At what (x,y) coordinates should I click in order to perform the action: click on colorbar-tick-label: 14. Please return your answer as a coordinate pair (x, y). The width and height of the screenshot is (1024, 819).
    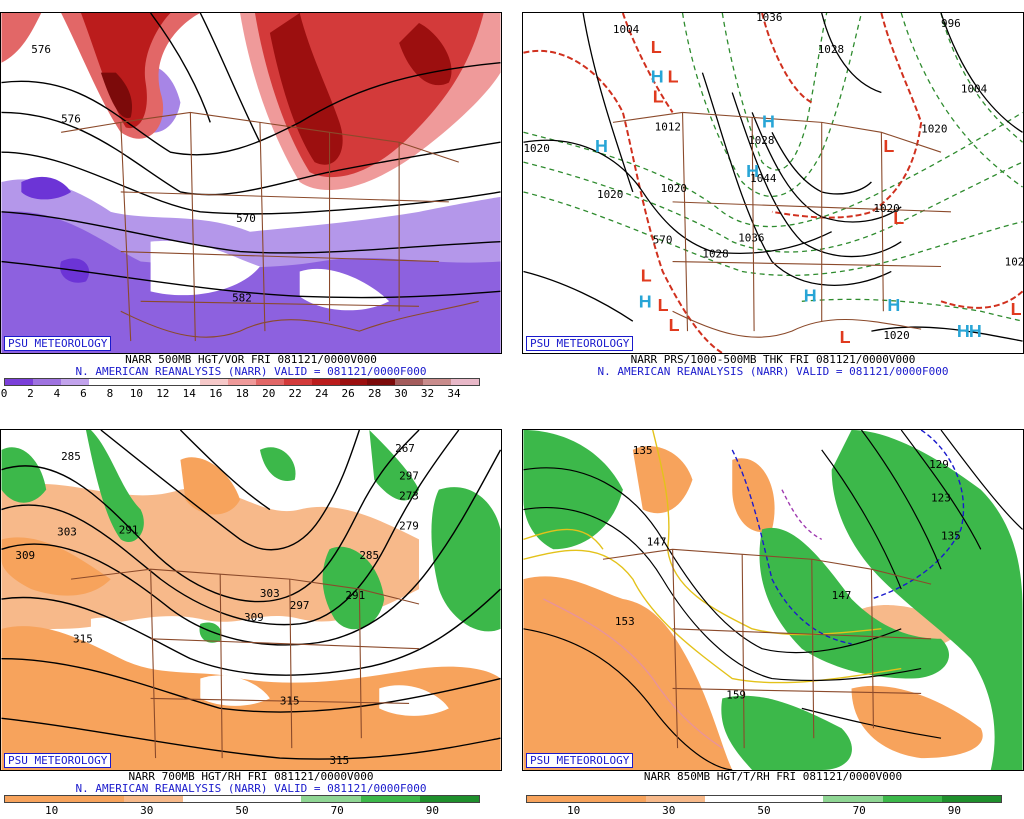
    Looking at the image, I should click on (189, 393).